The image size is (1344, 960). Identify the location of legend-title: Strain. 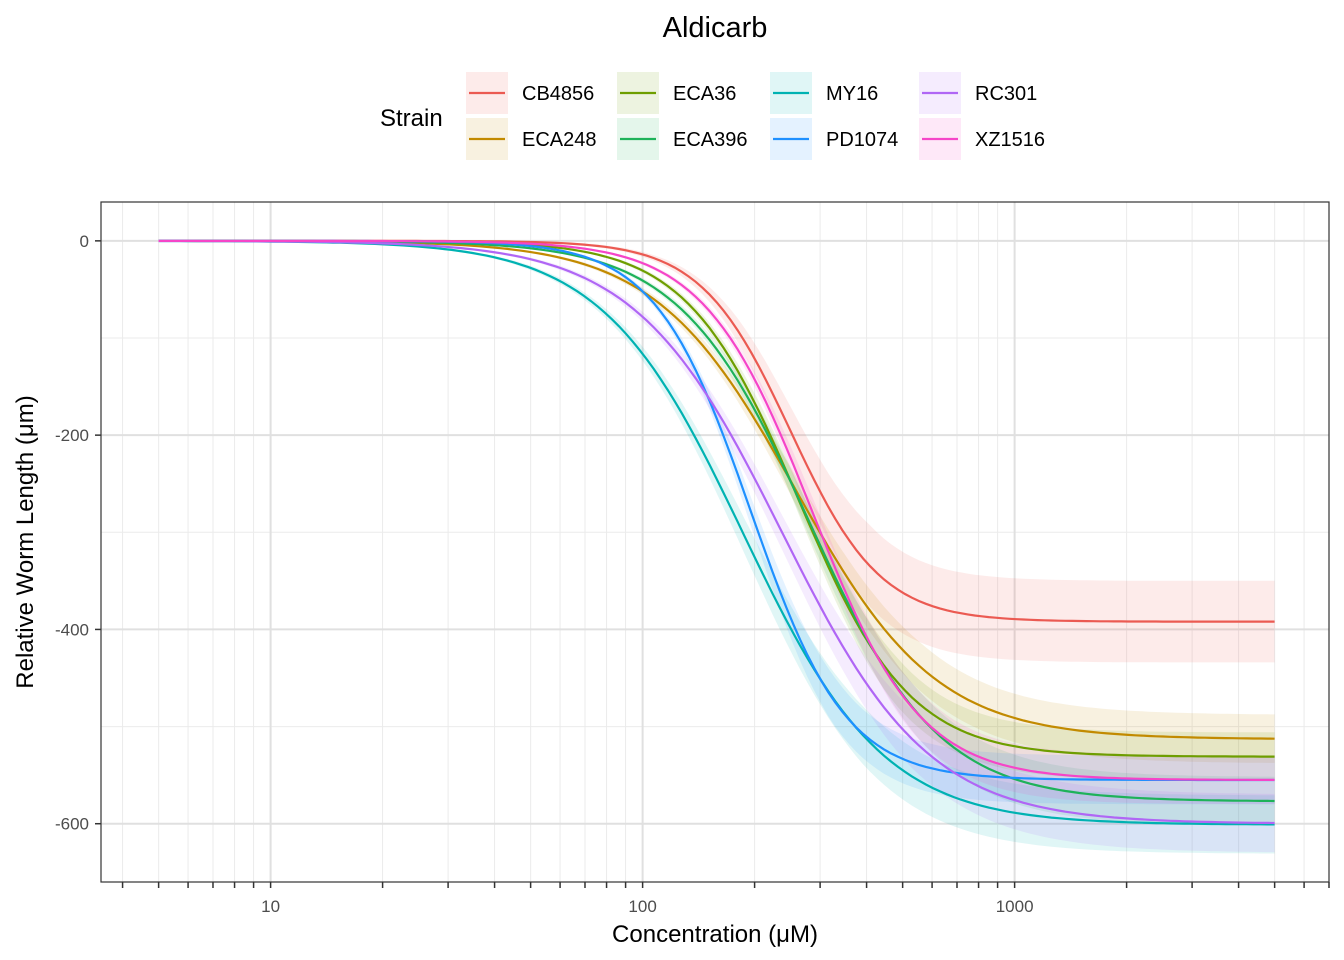
(411, 118).